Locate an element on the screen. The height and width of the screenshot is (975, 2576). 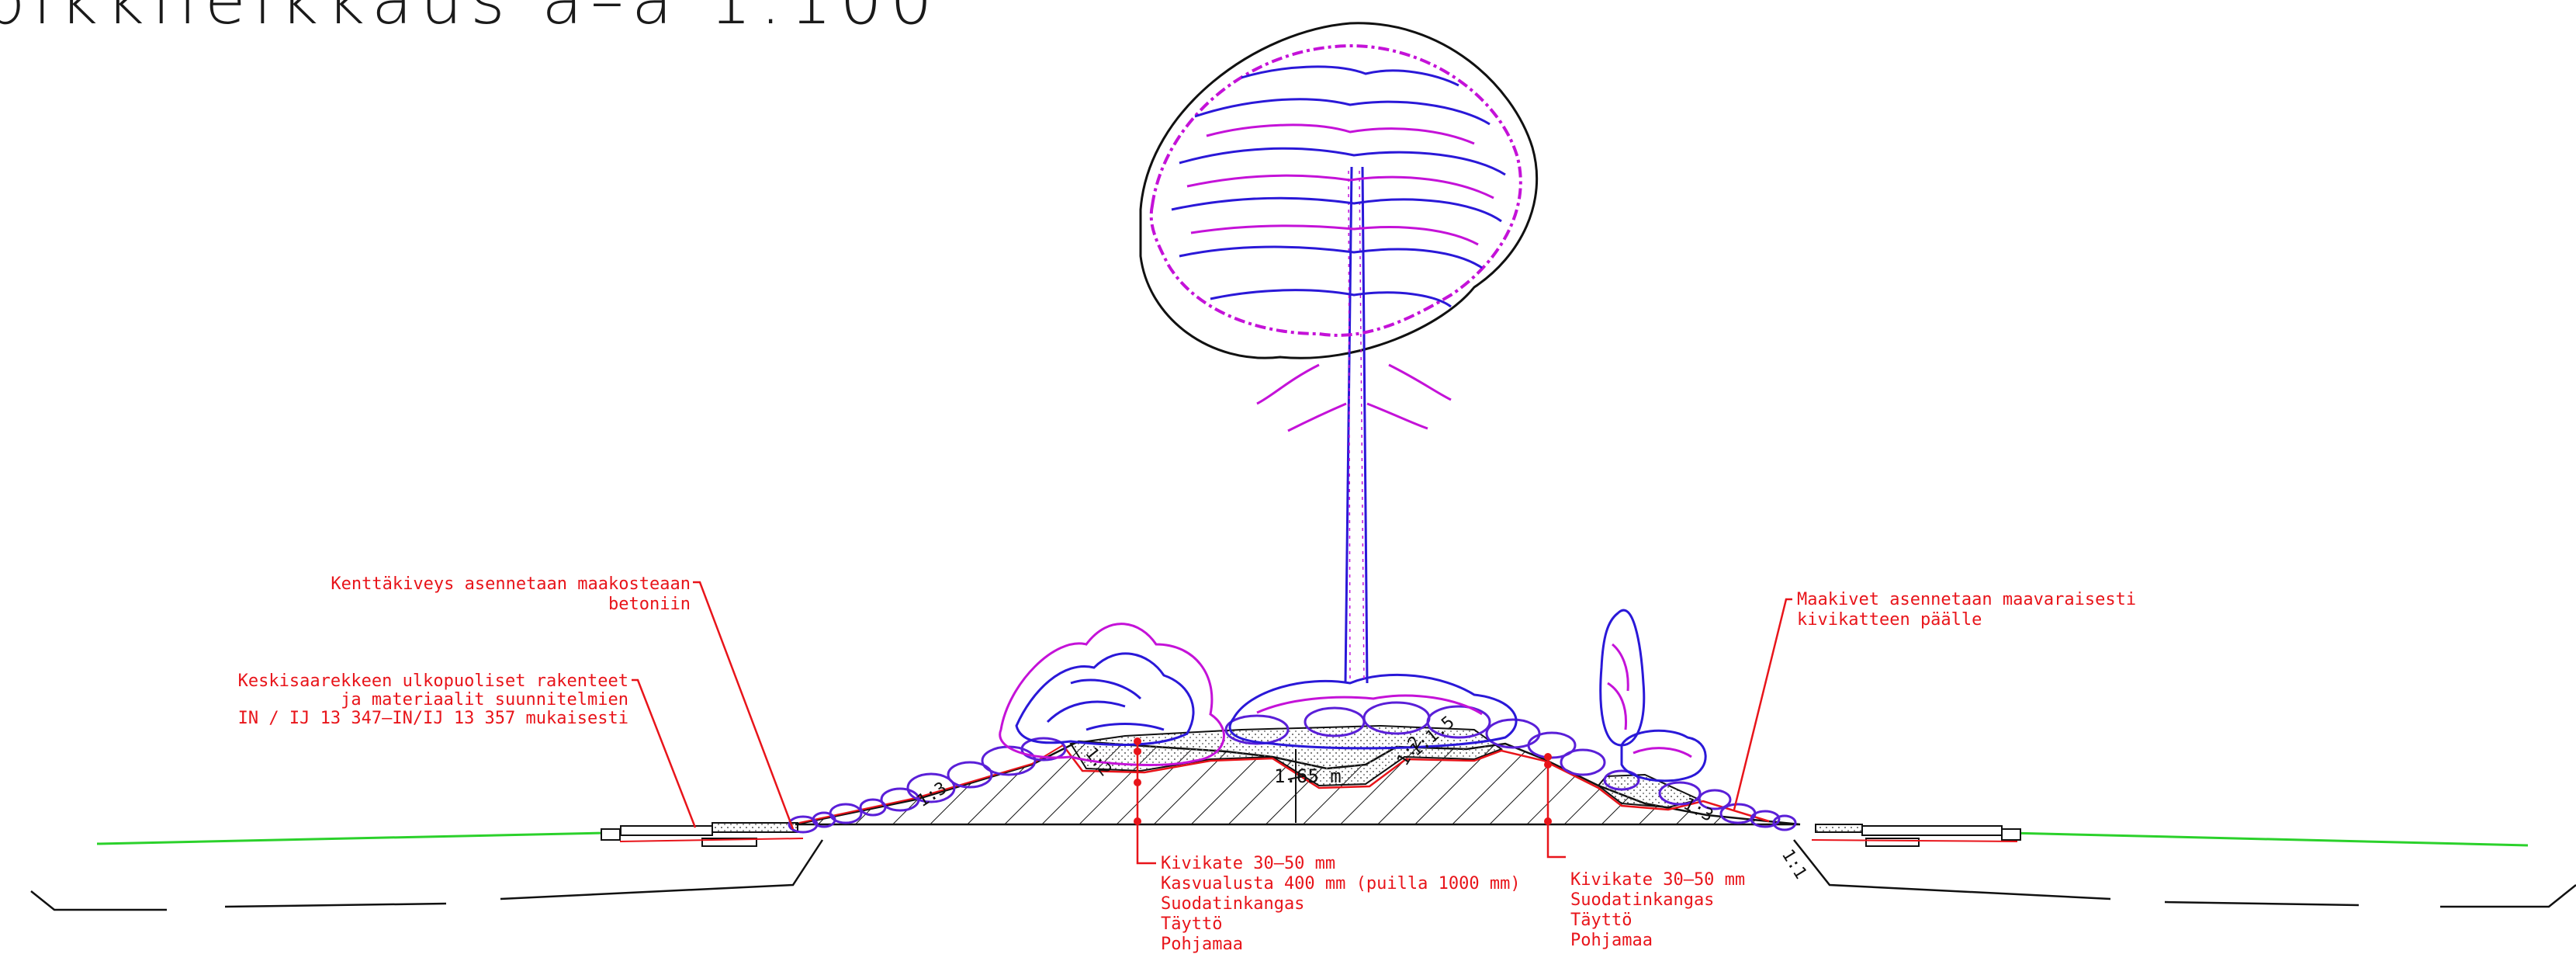
leader-lines is located at coordinates (1212, 723).